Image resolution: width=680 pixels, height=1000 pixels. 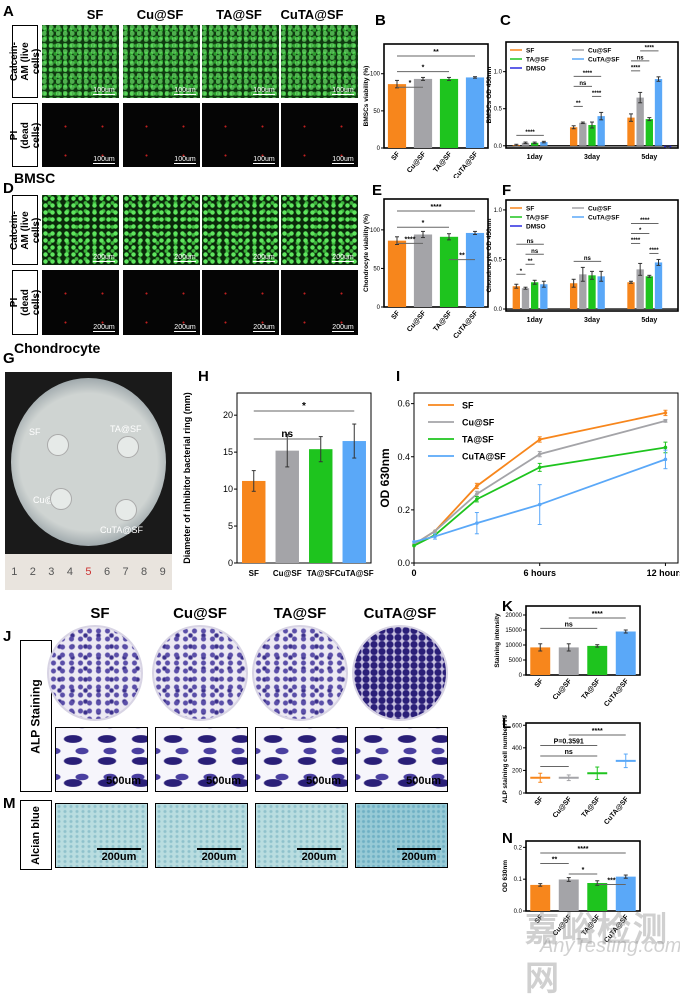 I want to click on watermark-en: AnyTesting.com, so click(x=610, y=946).